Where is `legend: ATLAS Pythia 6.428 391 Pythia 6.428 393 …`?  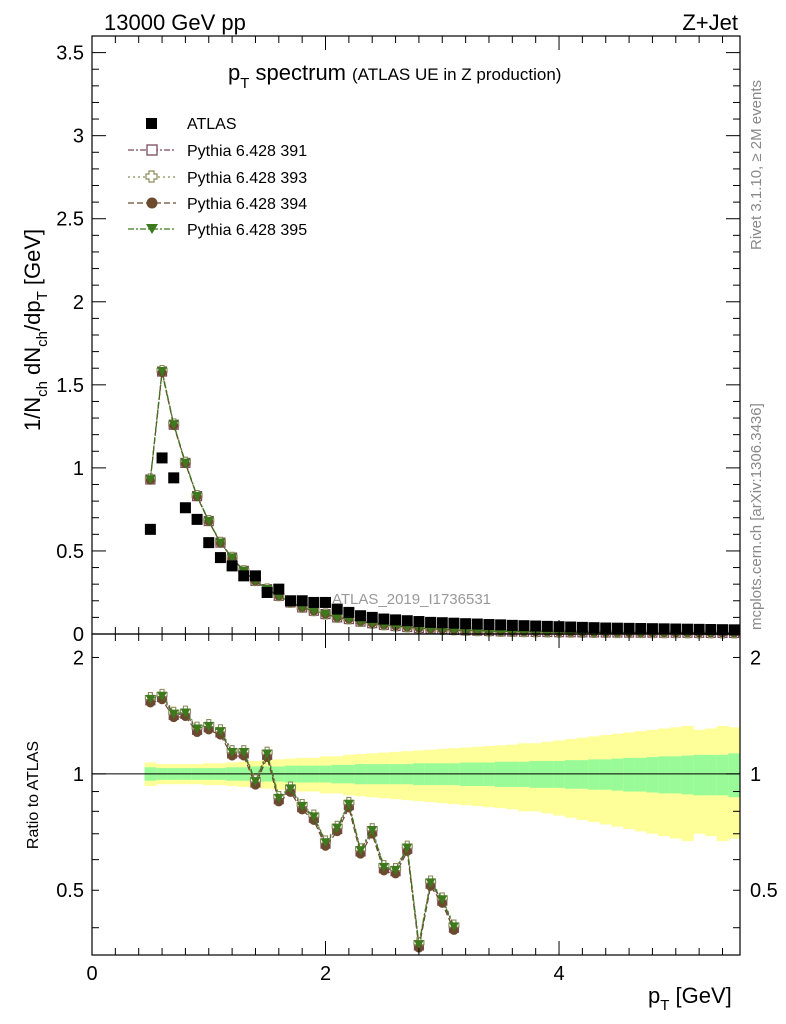 legend: ATLAS Pythia 6.428 391 Pythia 6.428 393 … is located at coordinates (217, 177).